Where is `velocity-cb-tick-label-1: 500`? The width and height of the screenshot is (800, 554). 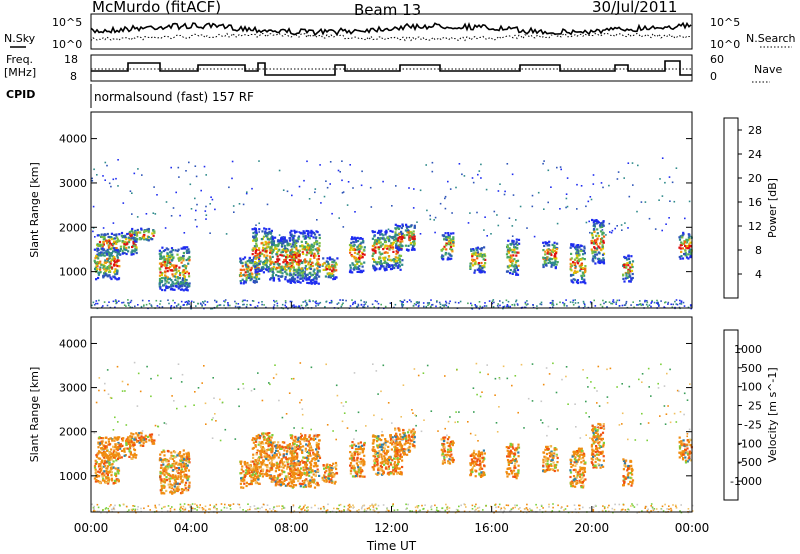
velocity-cb-tick-label-1: 500 is located at coordinates (751, 368).